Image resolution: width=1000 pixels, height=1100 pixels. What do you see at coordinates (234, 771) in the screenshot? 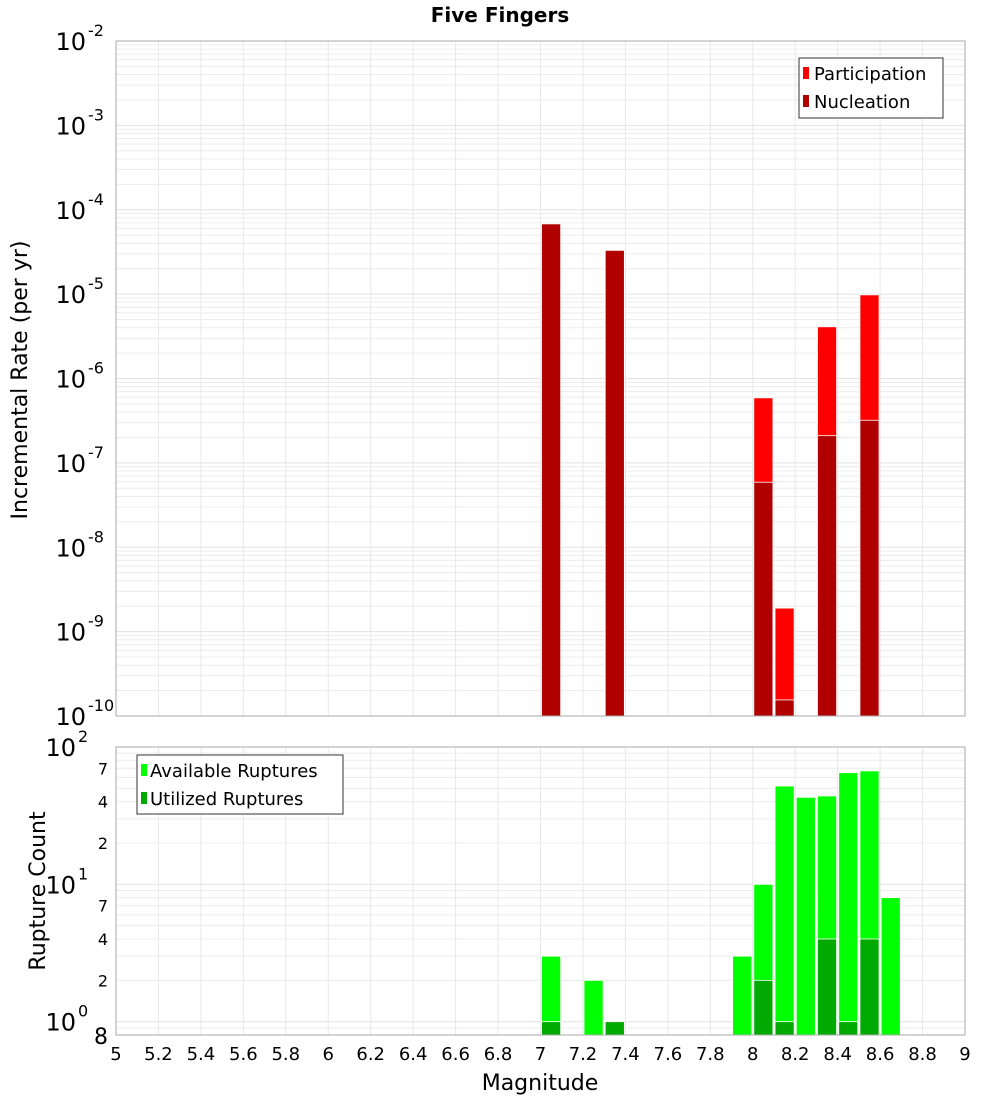
I see `legend-label-available: Available Ruptures` at bounding box center [234, 771].